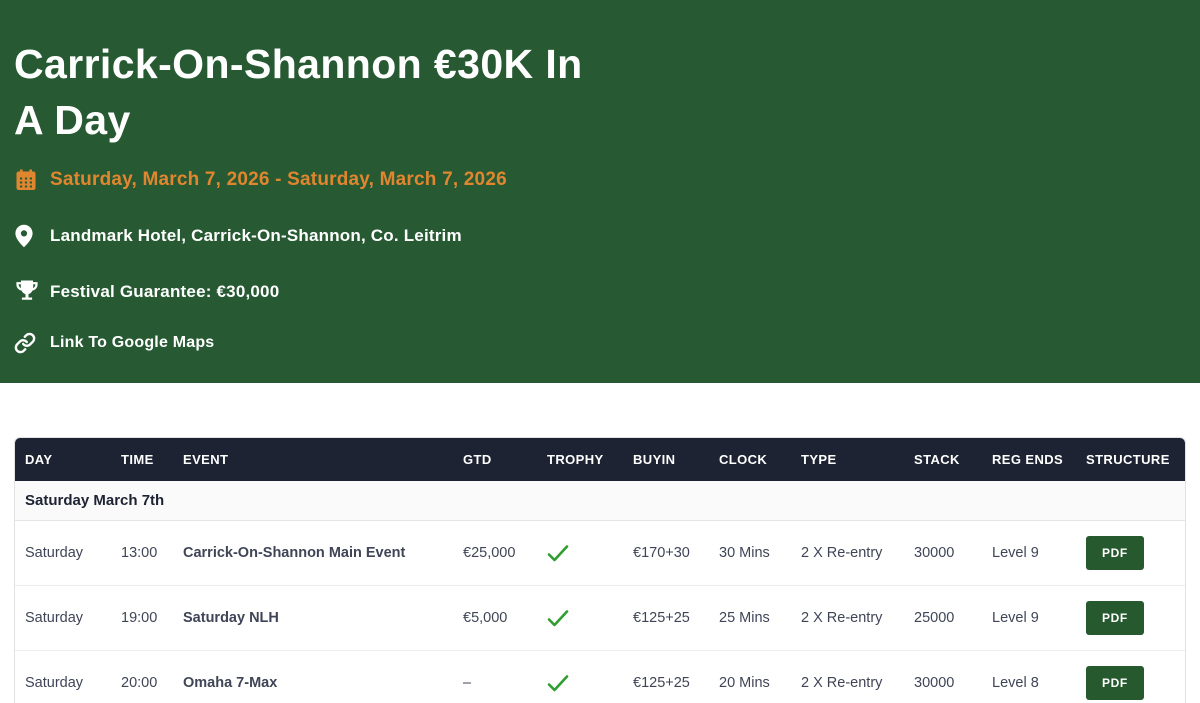 This screenshot has height=703, width=1200. I want to click on guarantee-text: Festival Guarantee: €30,000, so click(165, 291).